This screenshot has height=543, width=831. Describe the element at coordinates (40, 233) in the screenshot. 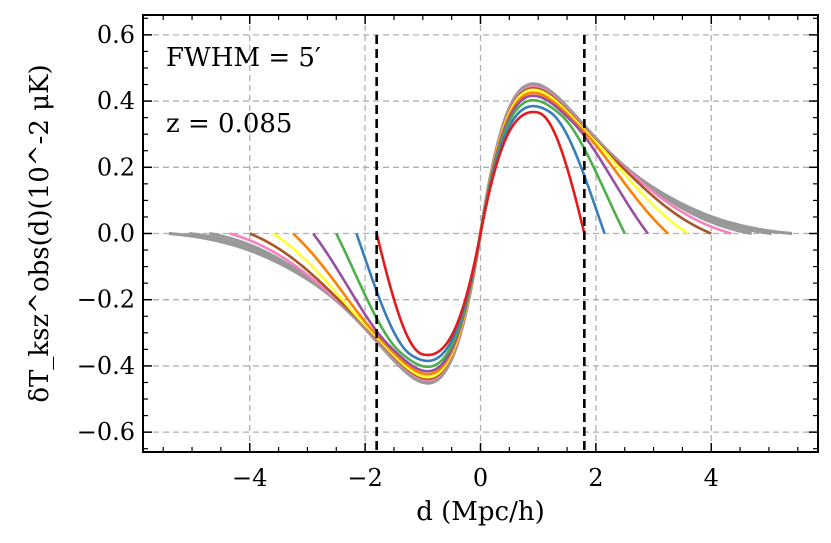

I see `y-axis-title: δT_ksz^obs(d)(10^-2 μK)` at that location.